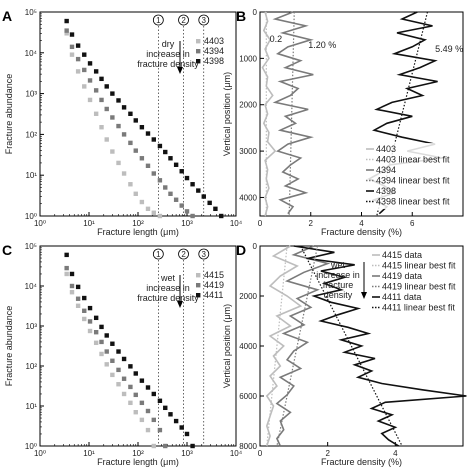 Image resolution: width=474 pixels, height=474 pixels. Describe the element at coordinates (227, 346) in the screenshot. I see `y-axis-label: Vertical position (μm)` at that location.